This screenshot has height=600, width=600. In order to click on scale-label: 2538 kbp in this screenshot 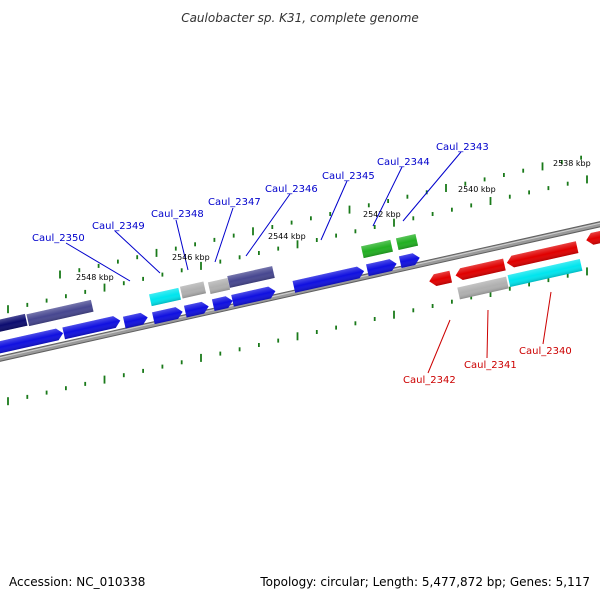, I will do `click(572, 163)`.